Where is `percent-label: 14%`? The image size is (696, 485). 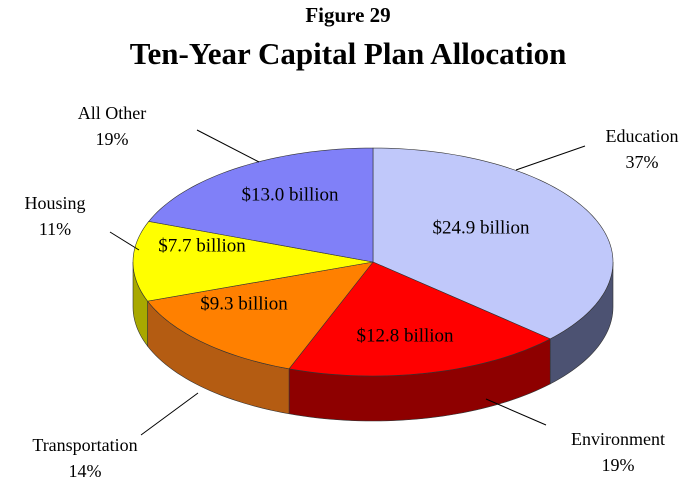 percent-label: 14% is located at coordinates (85, 471).